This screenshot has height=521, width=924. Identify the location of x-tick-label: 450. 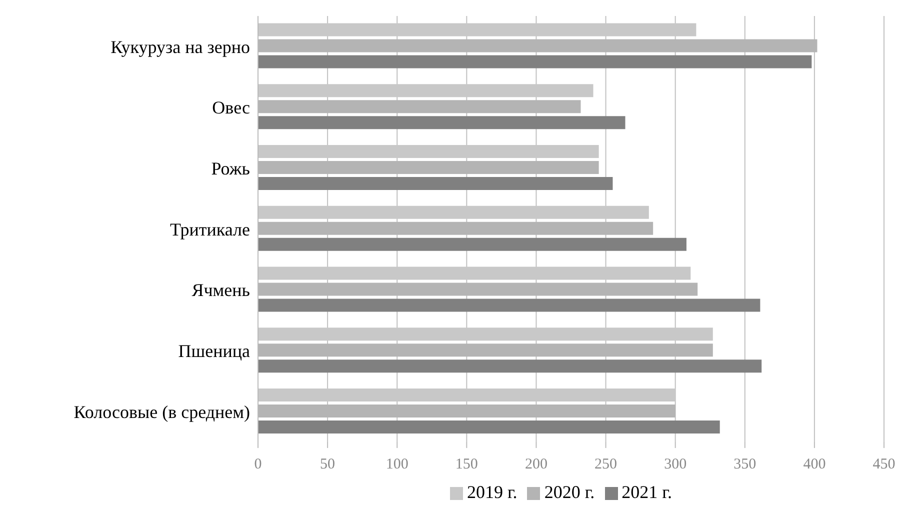
(884, 464).